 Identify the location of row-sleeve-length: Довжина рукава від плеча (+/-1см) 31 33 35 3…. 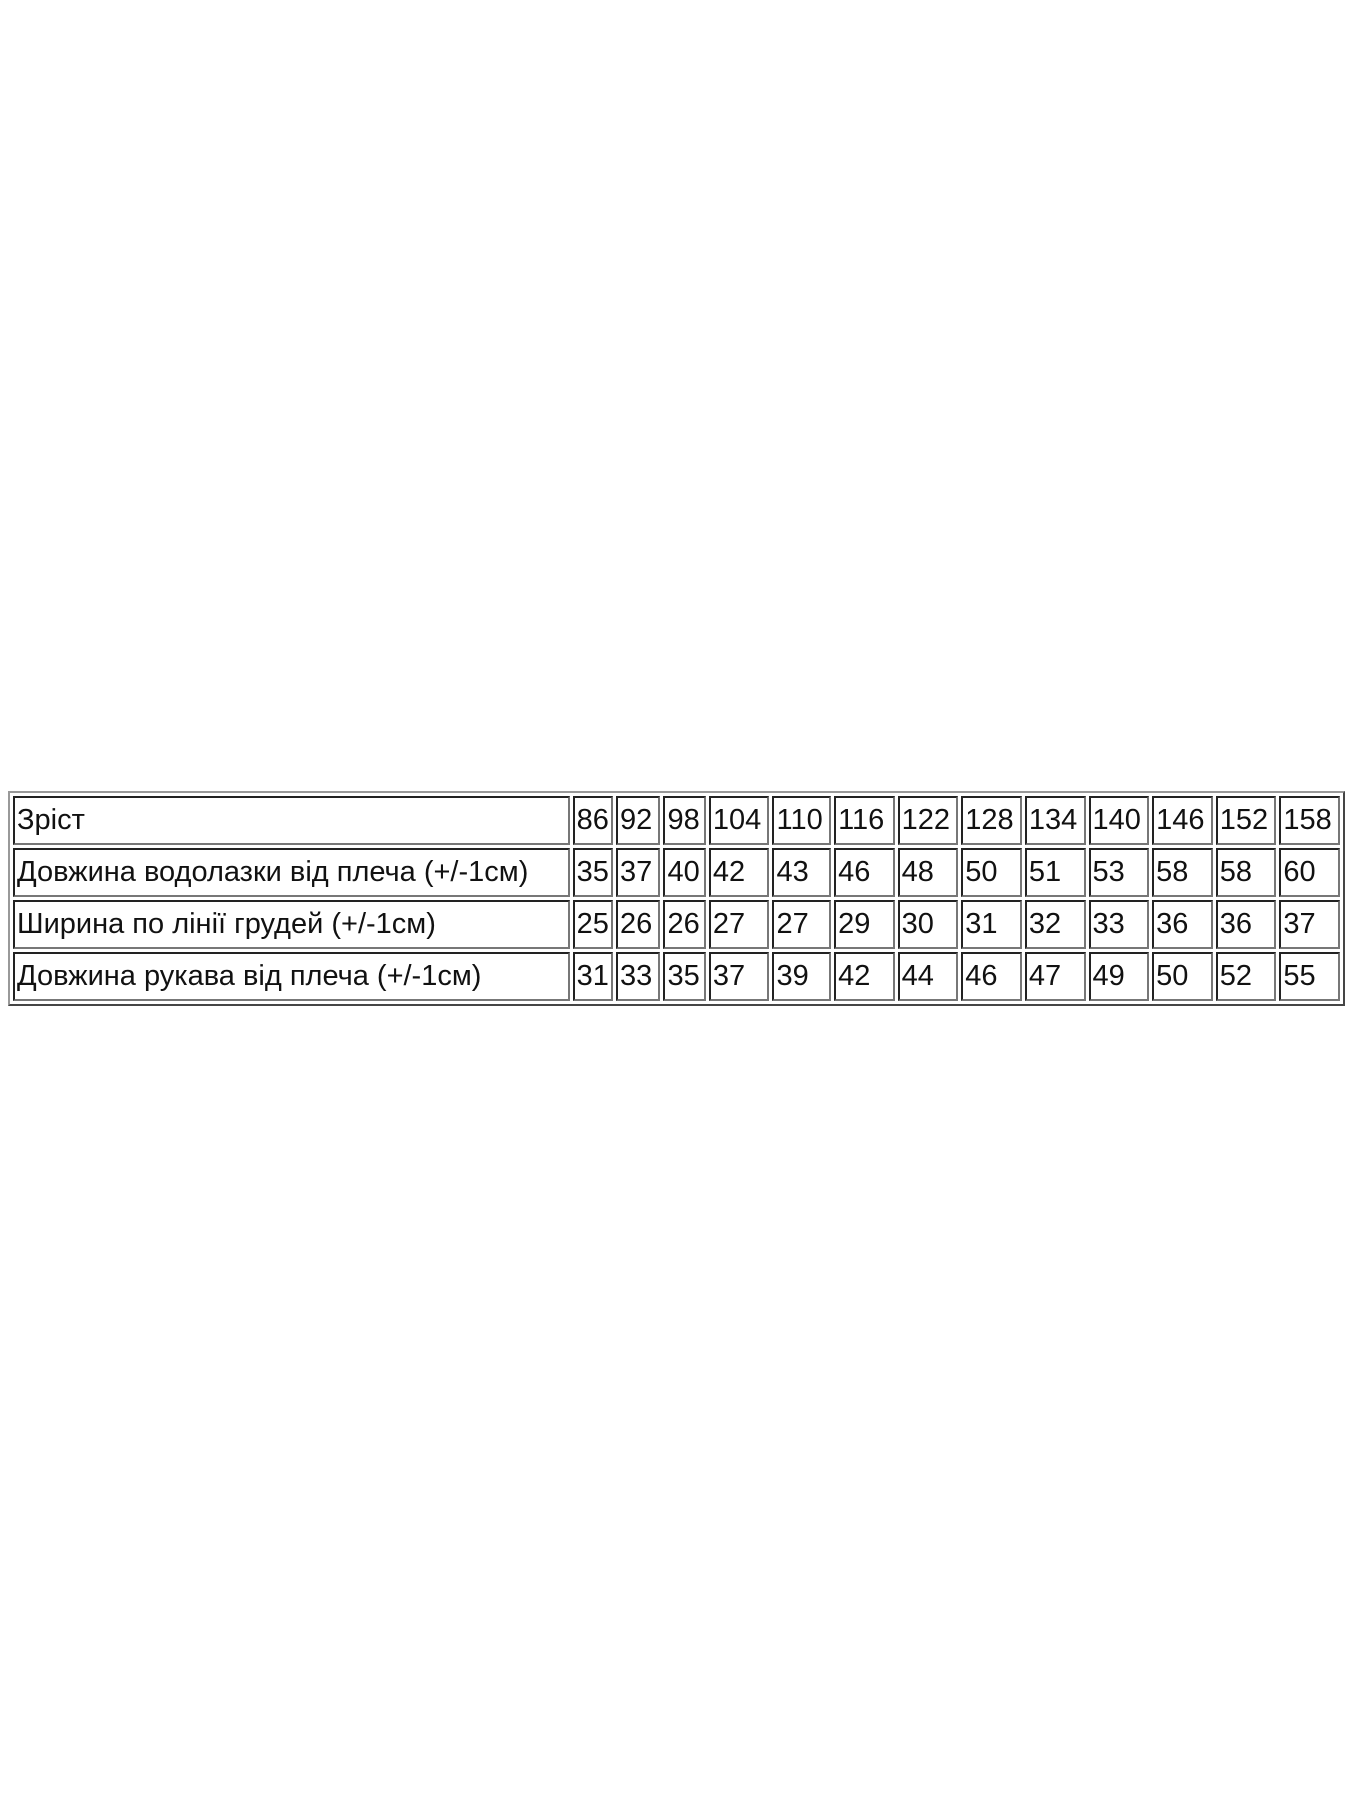
(676, 976).